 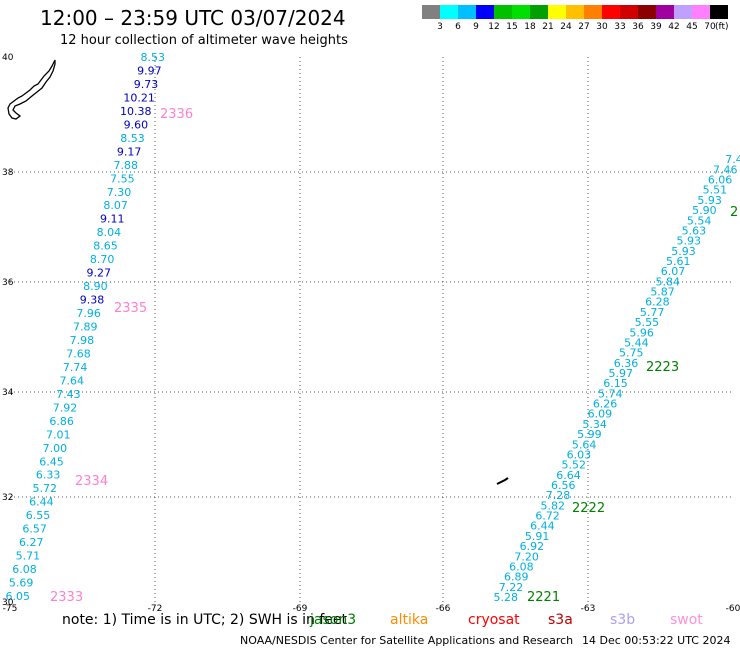 What do you see at coordinates (602, 27) in the screenshot?
I see `legend-label: 30` at bounding box center [602, 27].